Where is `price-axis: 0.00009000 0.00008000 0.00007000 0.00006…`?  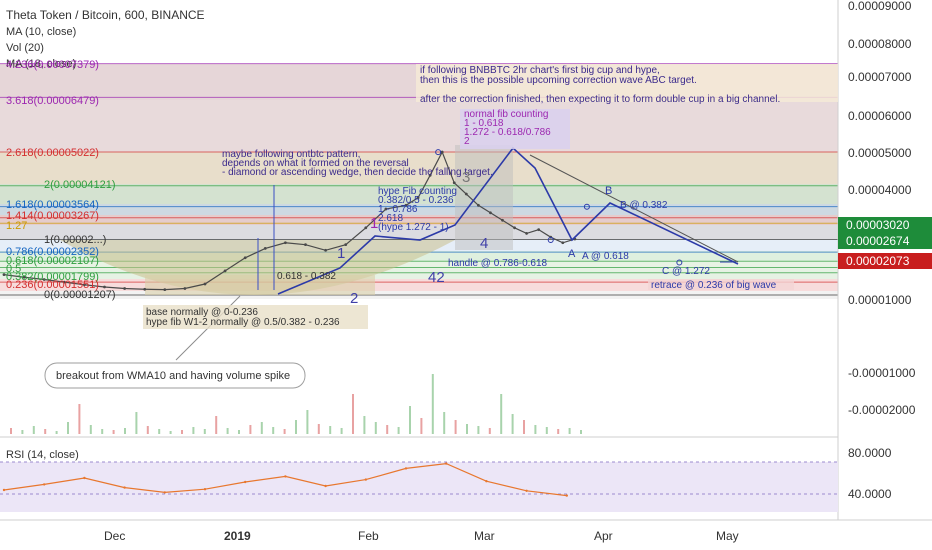
price-axis: 0.00009000 0.00008000 0.00007000 0.00006… is located at coordinates (882, 250).